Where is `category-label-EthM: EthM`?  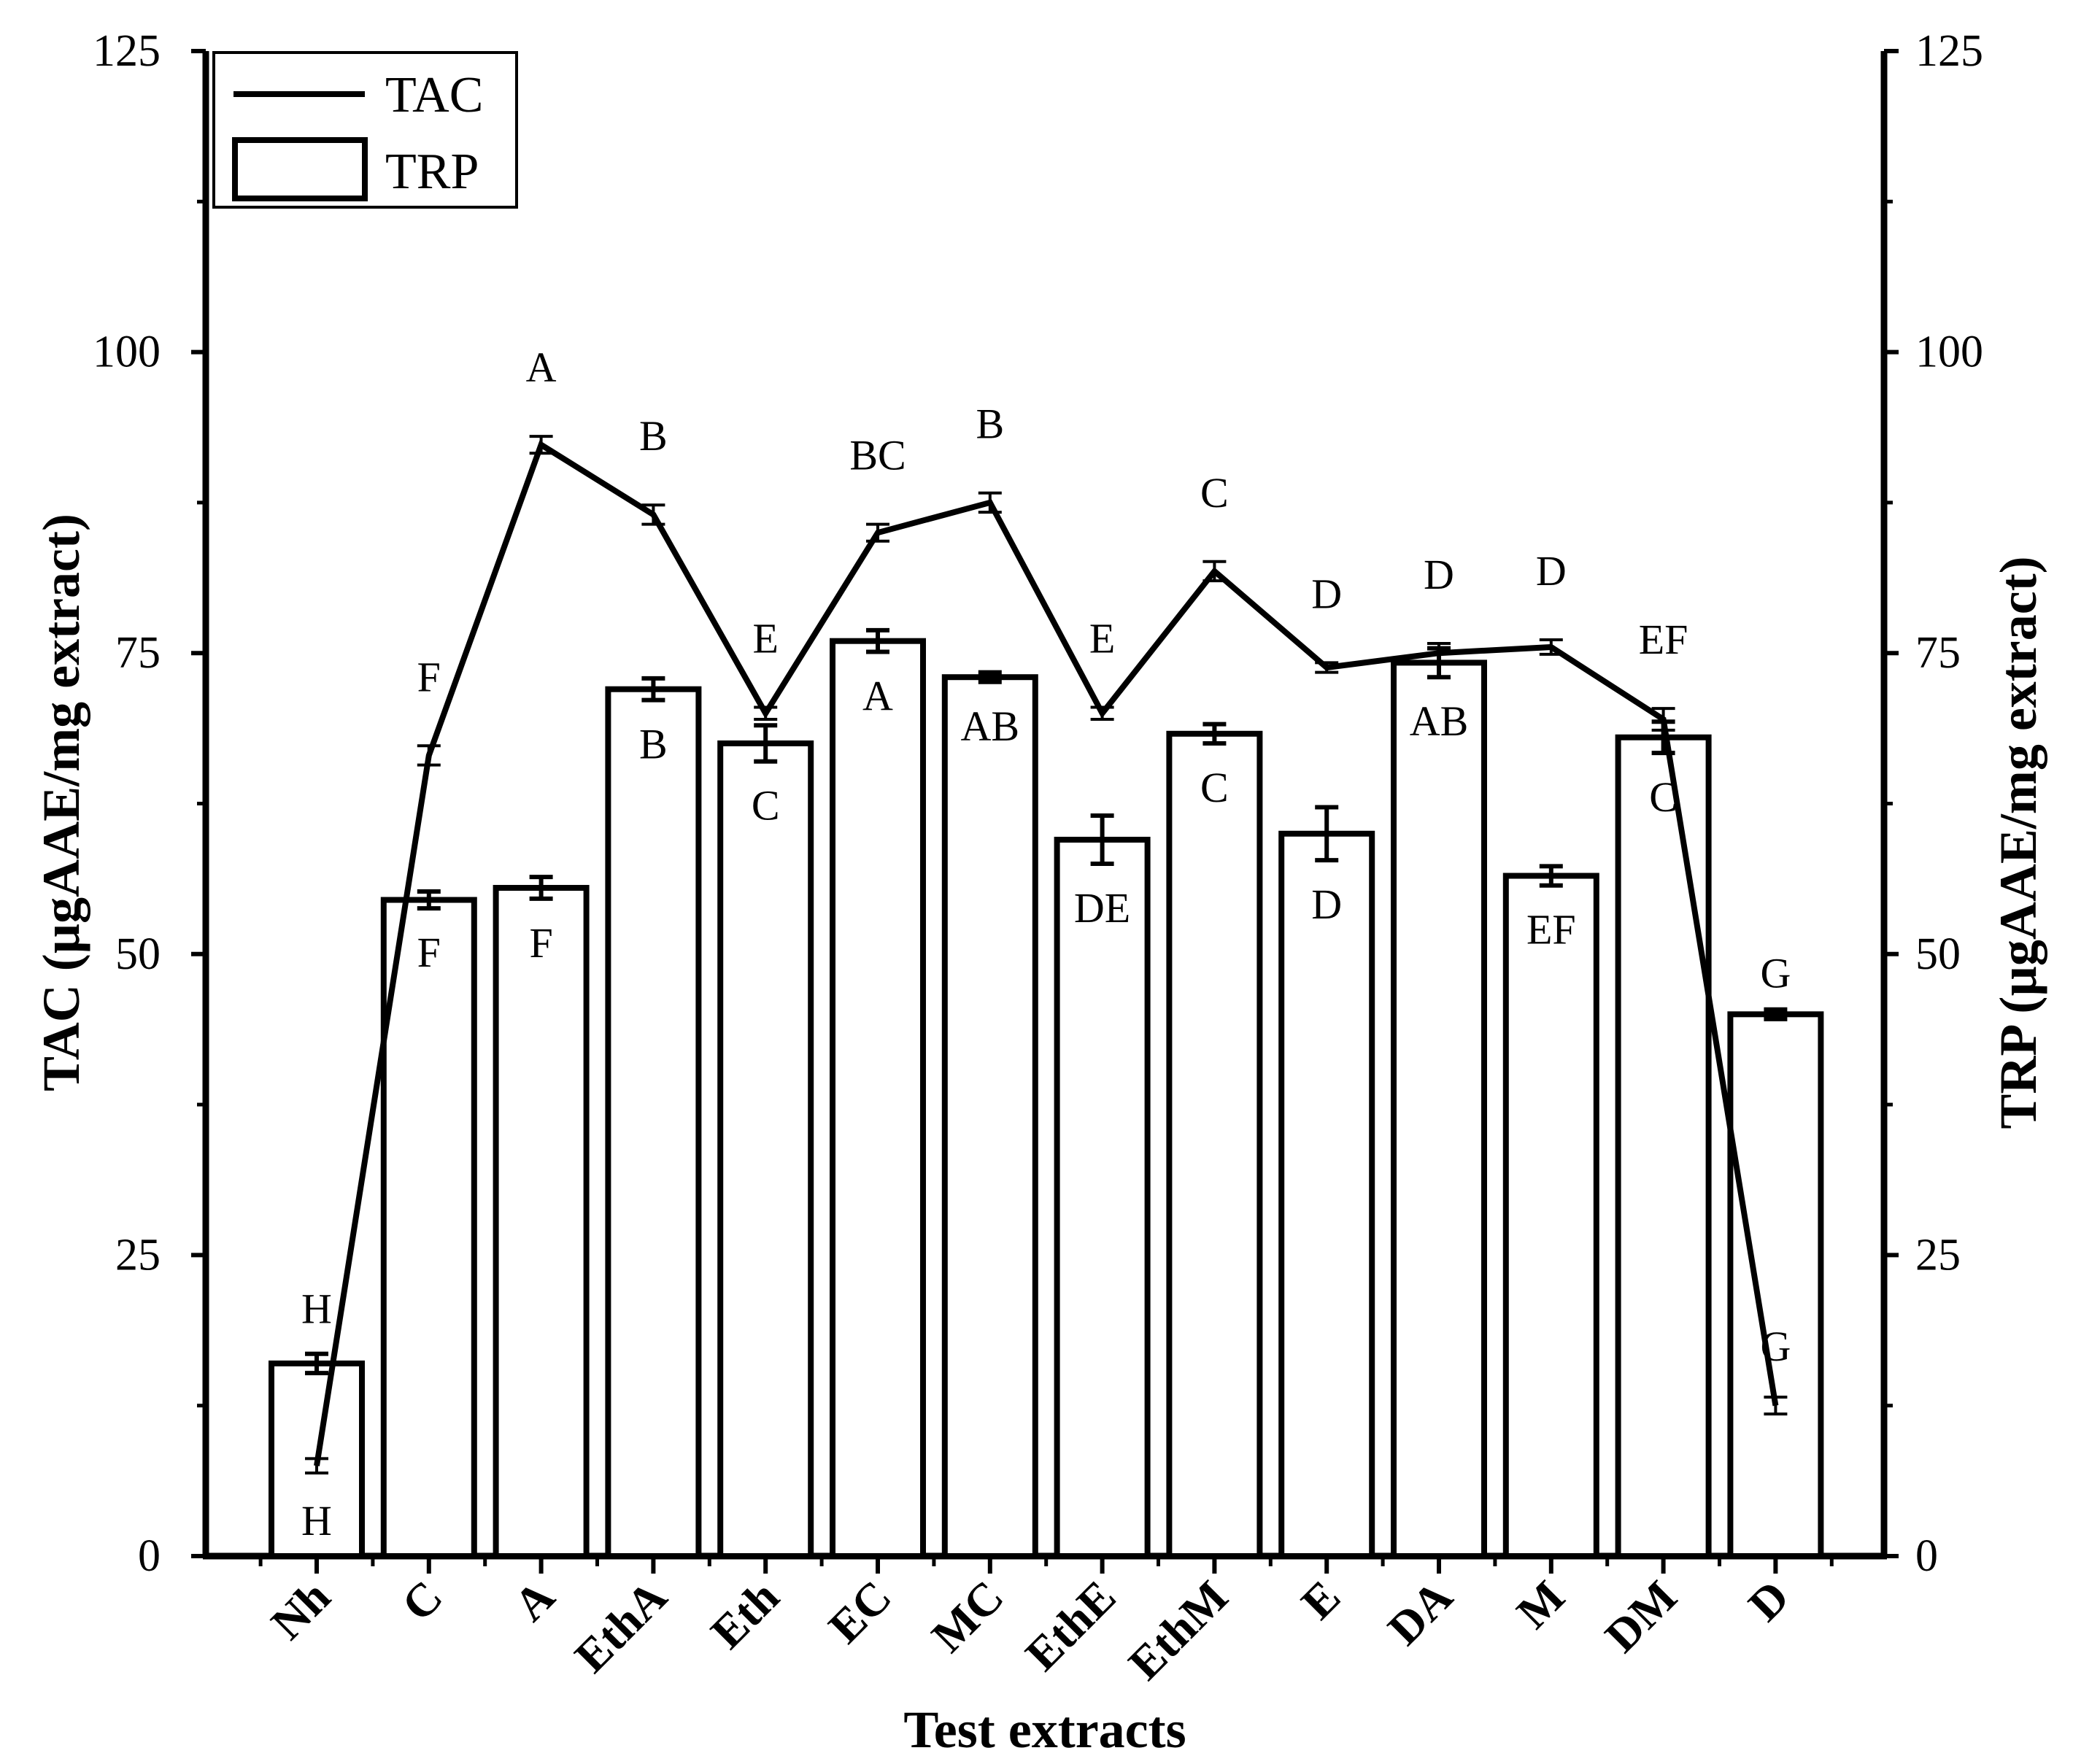
category-label-EthM: EthM is located at coordinates (1178, 1630).